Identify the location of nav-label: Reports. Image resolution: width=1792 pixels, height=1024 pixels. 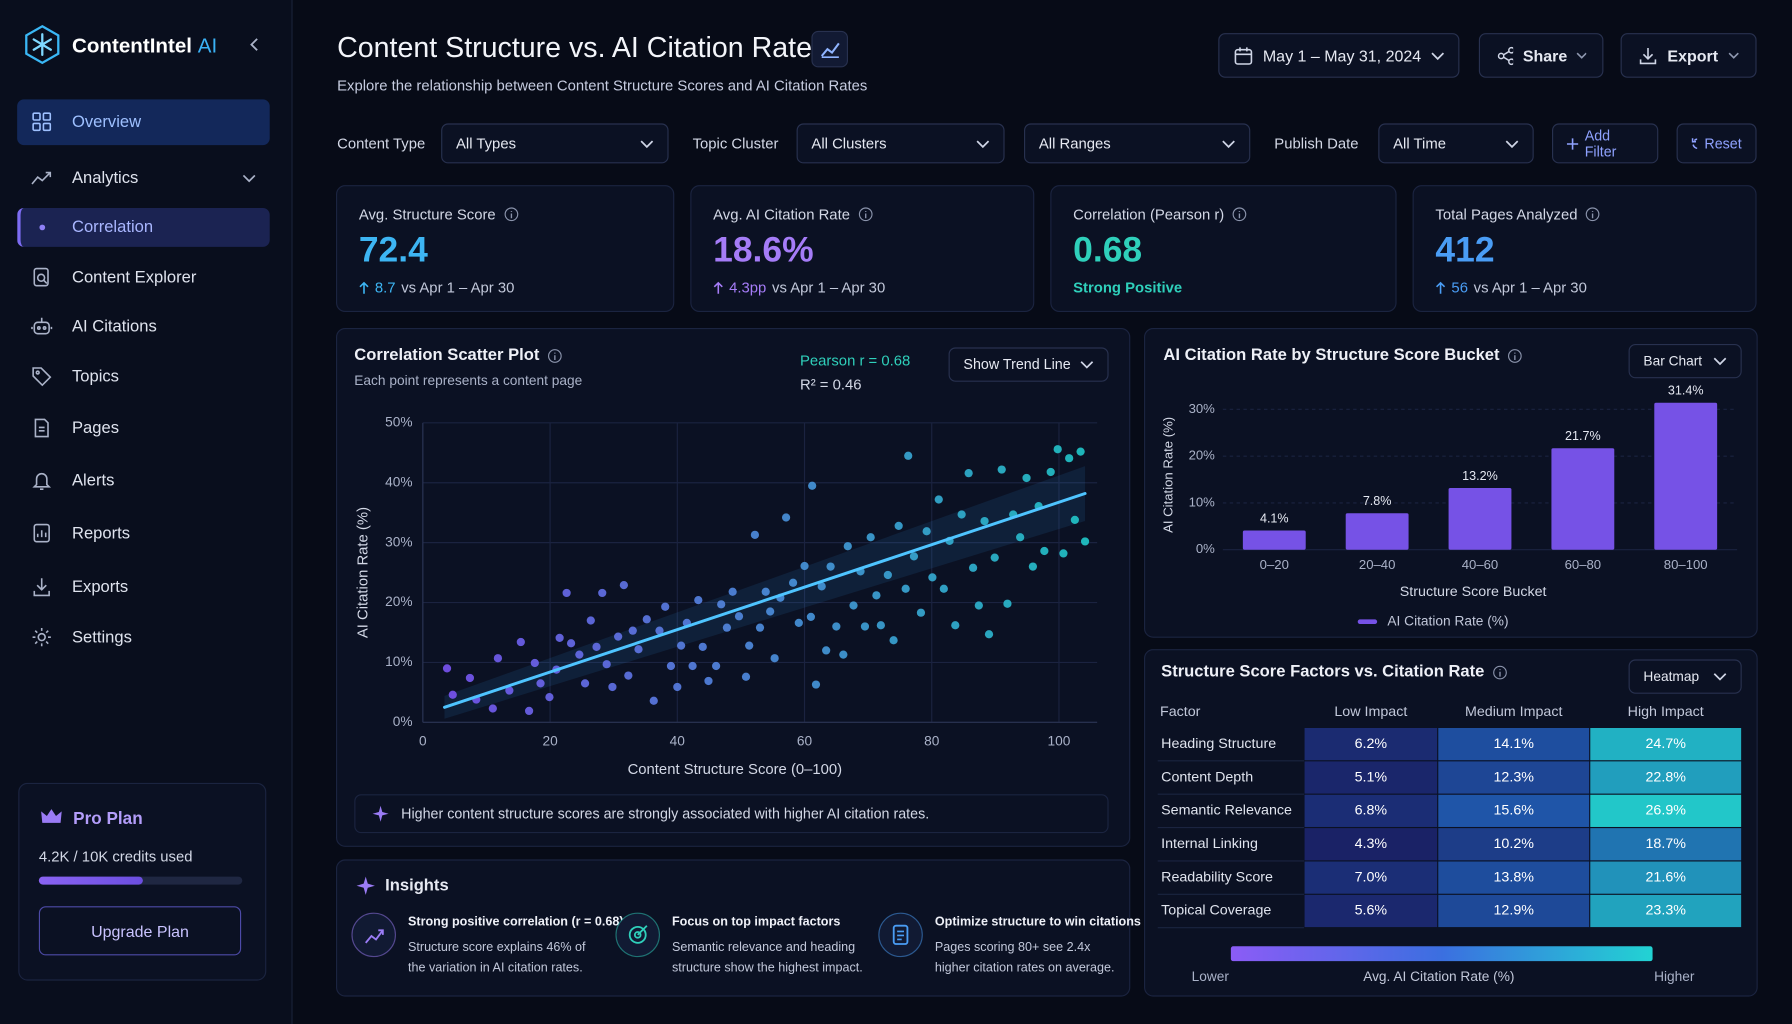
(101, 533).